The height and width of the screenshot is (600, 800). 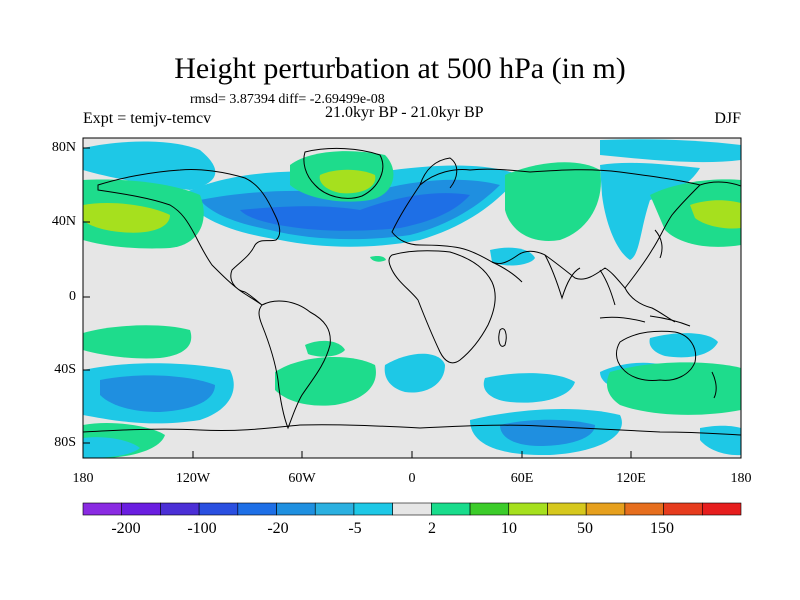 I want to click on colorbar-label: -100, so click(x=202, y=528).